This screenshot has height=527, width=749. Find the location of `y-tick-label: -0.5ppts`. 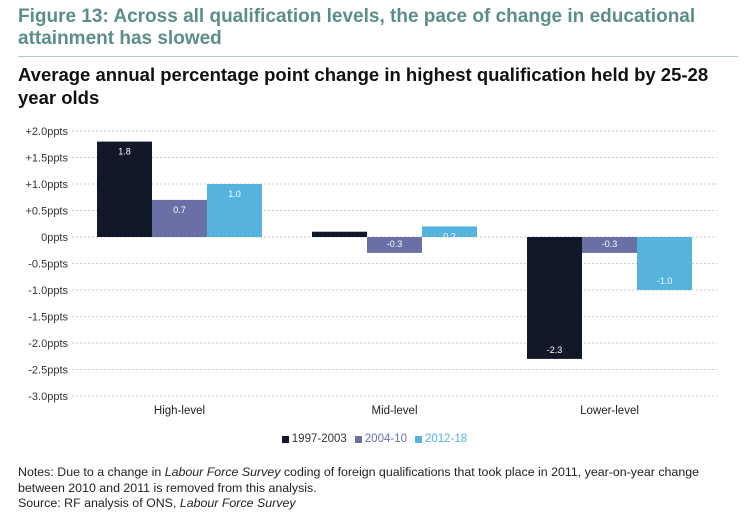

y-tick-label: -0.5ppts is located at coordinates (48, 265).